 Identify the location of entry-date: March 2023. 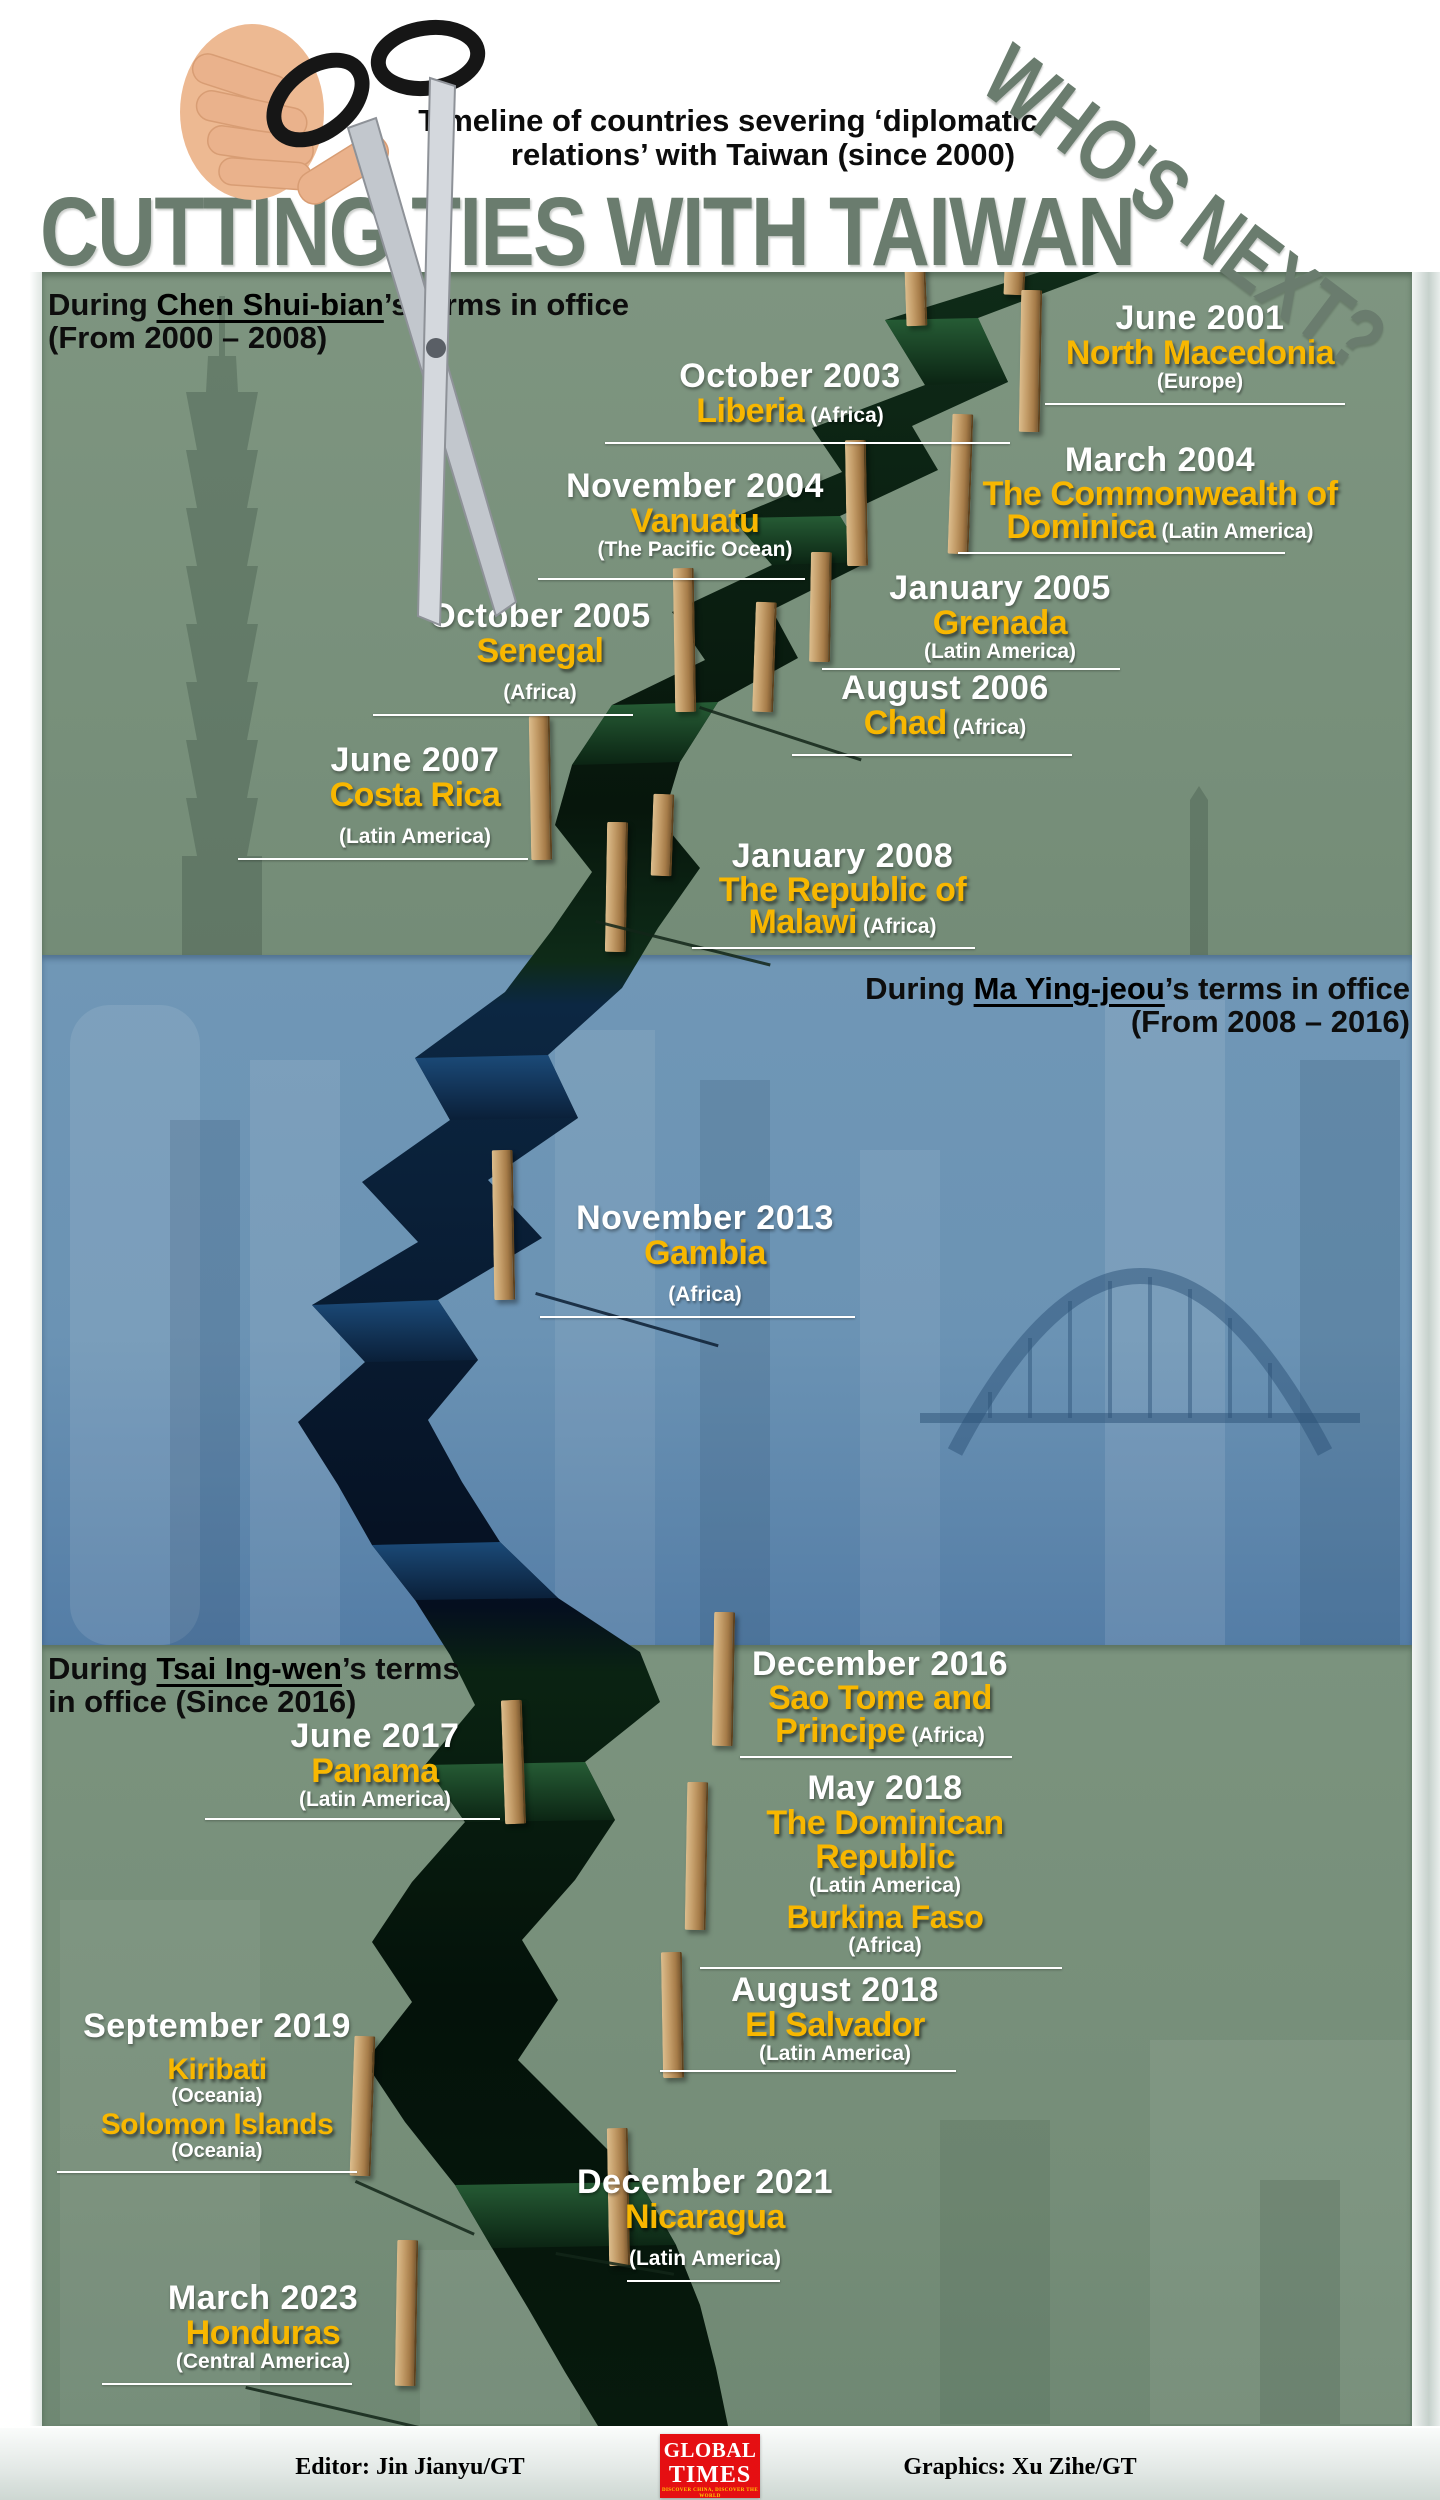
(263, 2298).